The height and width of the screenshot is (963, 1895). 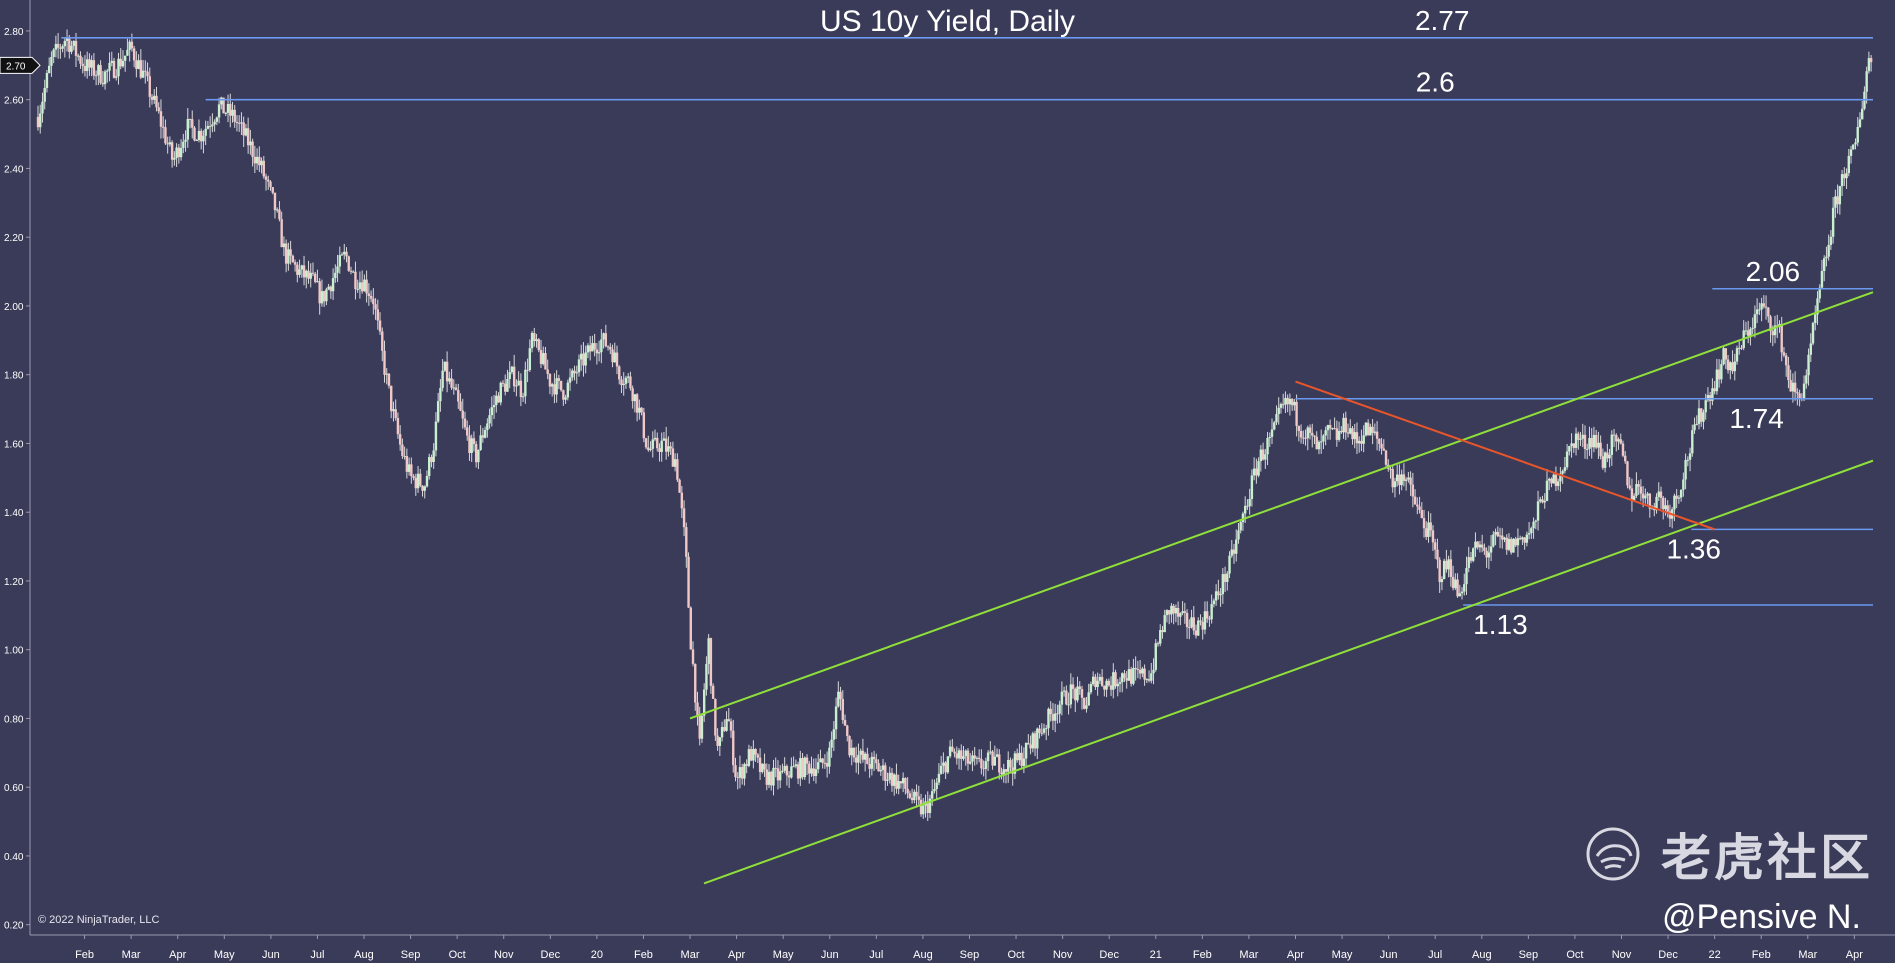 What do you see at coordinates (830, 955) in the screenshot?
I see `x-tick-label: Jun` at bounding box center [830, 955].